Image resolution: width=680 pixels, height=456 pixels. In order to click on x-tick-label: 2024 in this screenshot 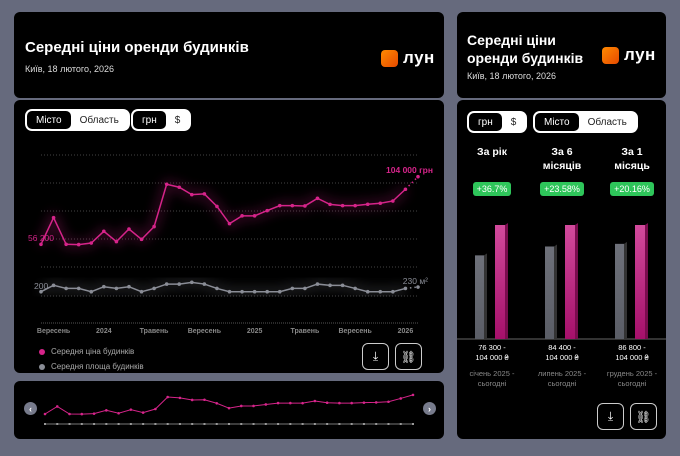, I will do `click(104, 331)`.